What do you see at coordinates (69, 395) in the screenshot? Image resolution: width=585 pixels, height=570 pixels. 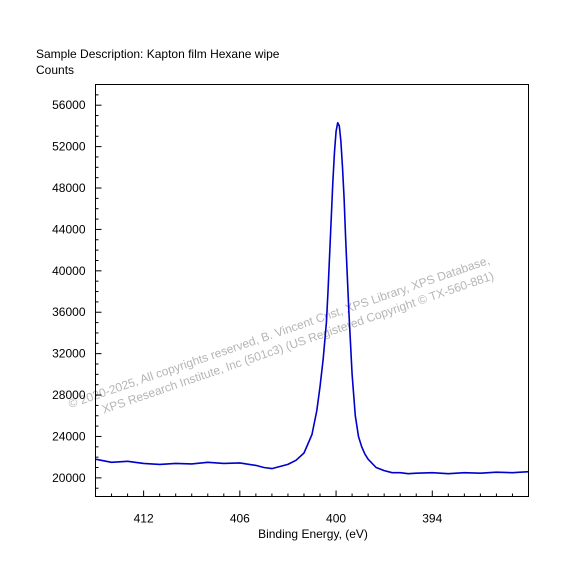 I see `y-tick-label: 28000` at bounding box center [69, 395].